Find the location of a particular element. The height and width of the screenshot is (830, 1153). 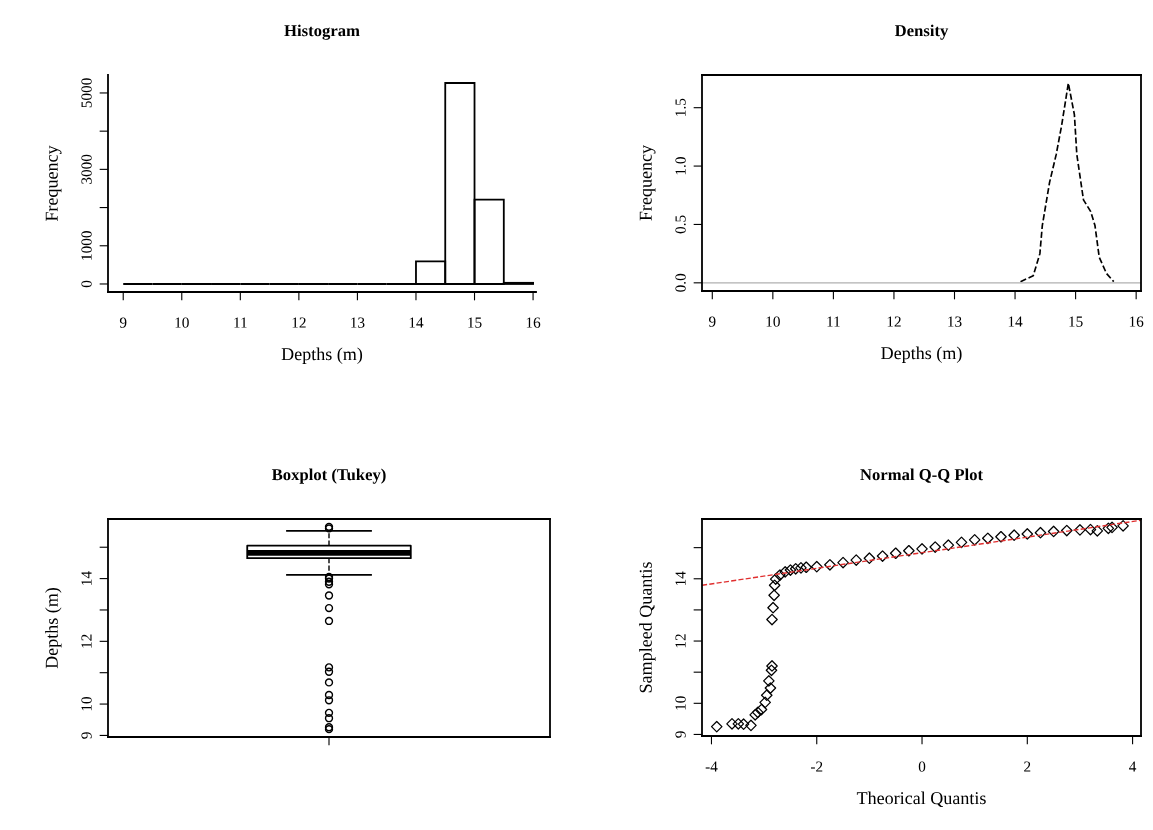

chart-title: Histogram is located at coordinates (322, 32).